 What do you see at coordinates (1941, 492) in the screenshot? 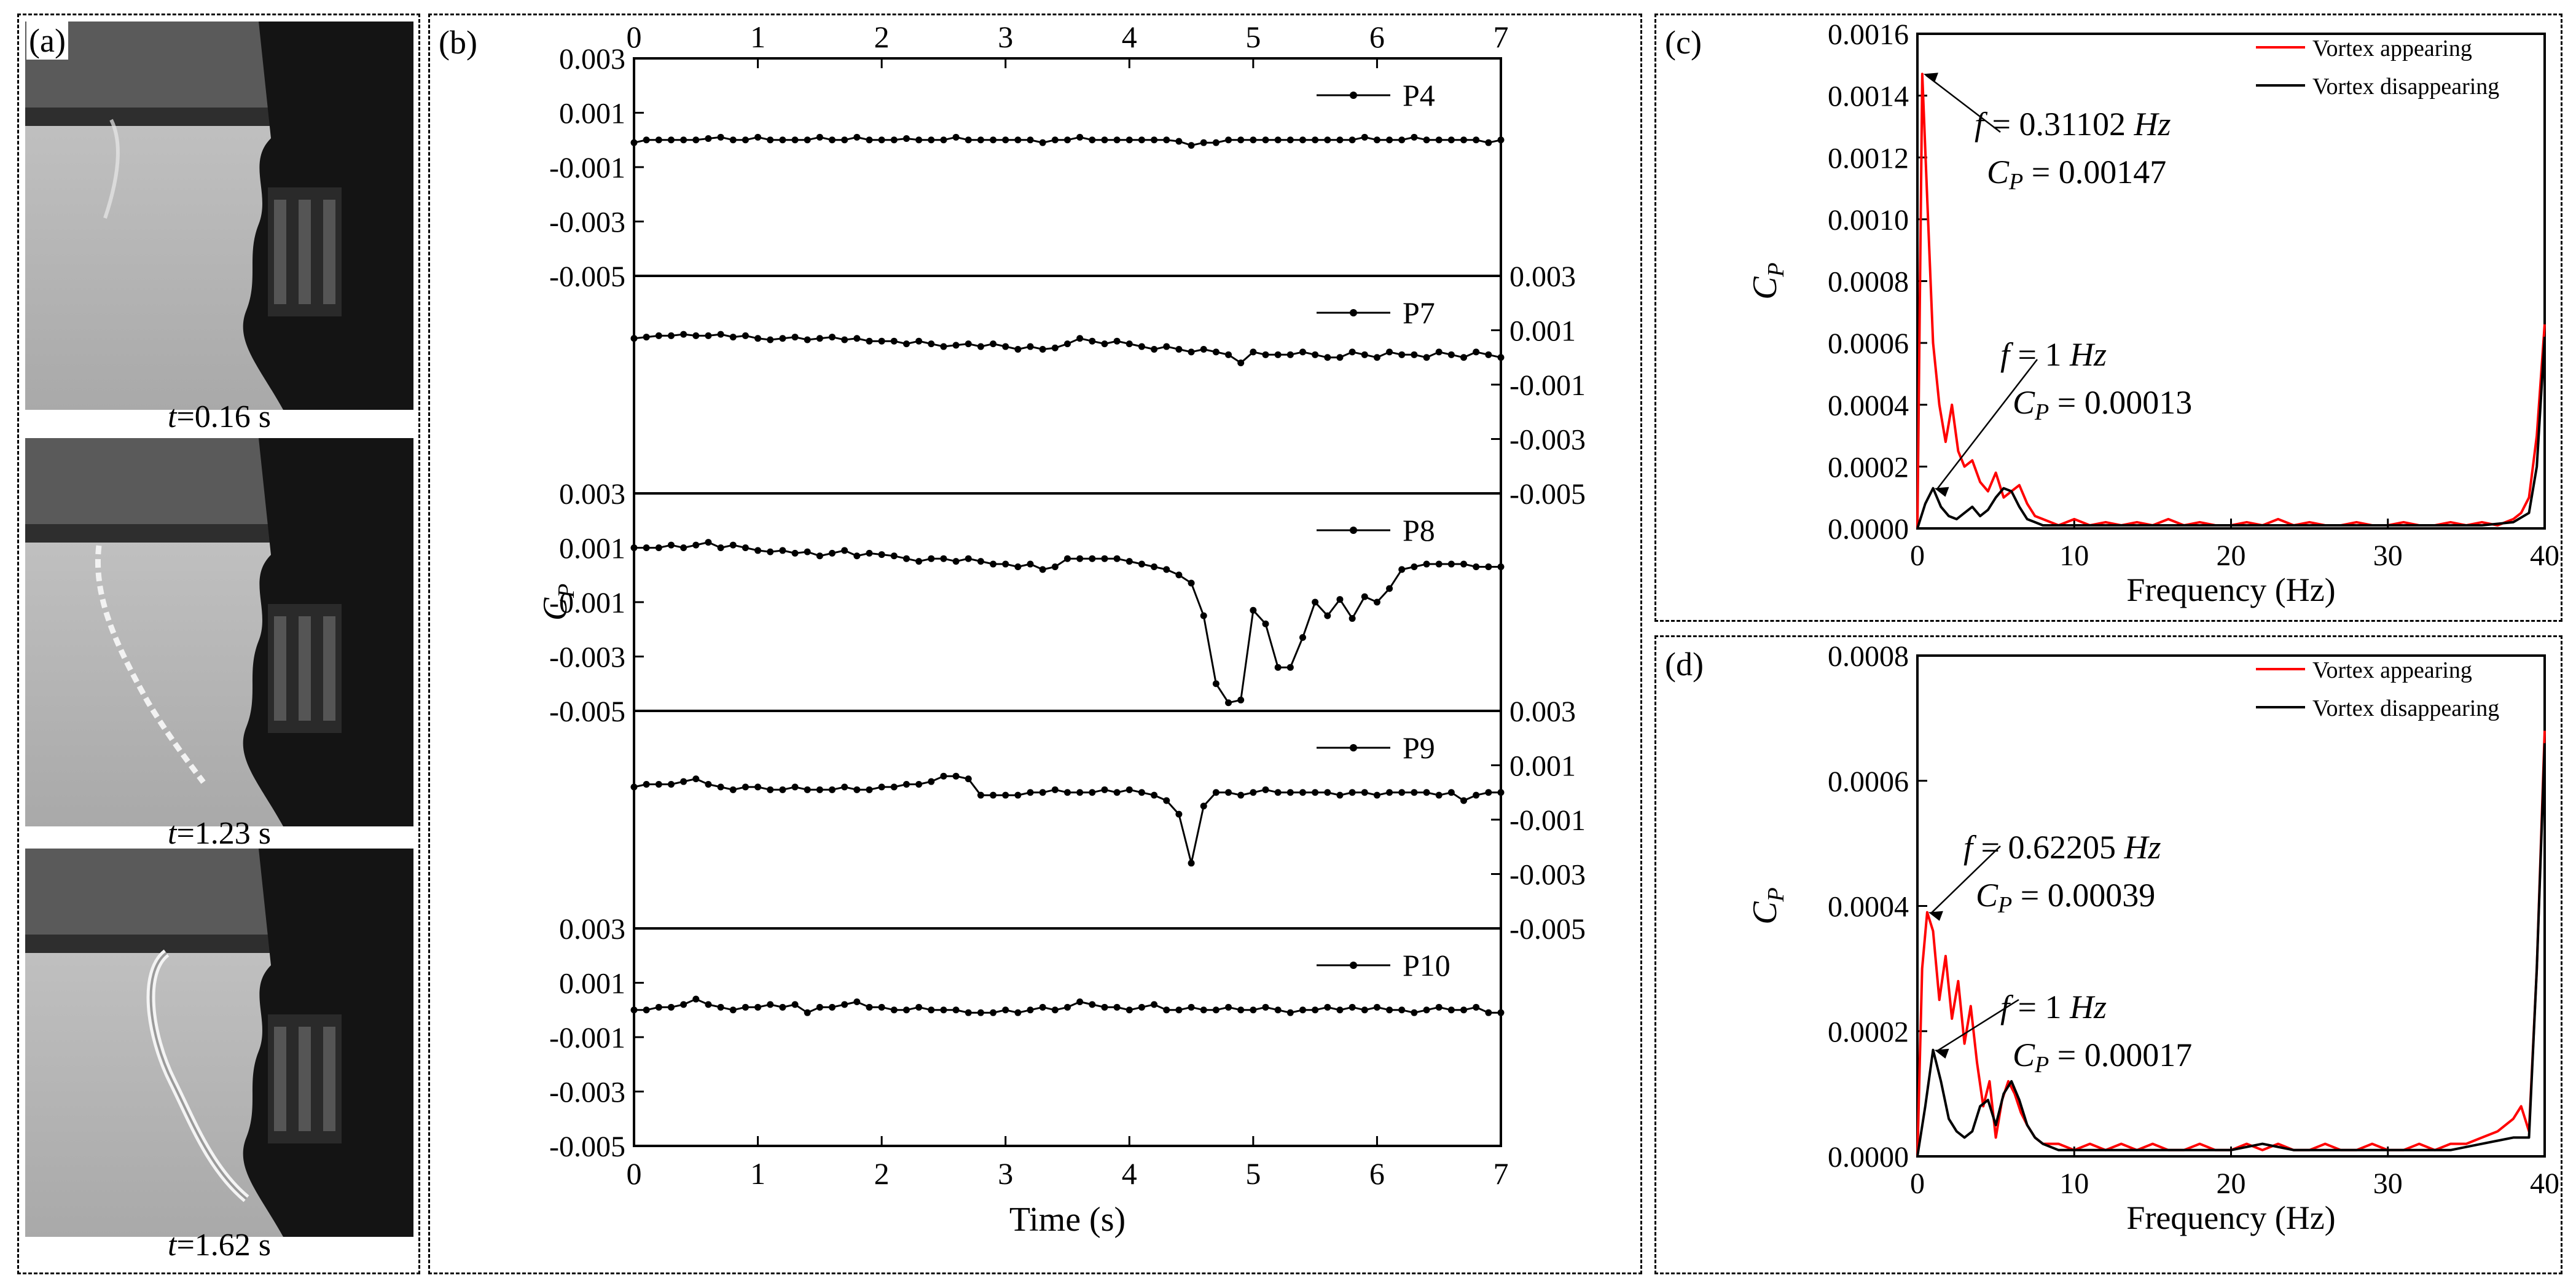
I see `annotation-arrowhead-peak2` at bounding box center [1941, 492].